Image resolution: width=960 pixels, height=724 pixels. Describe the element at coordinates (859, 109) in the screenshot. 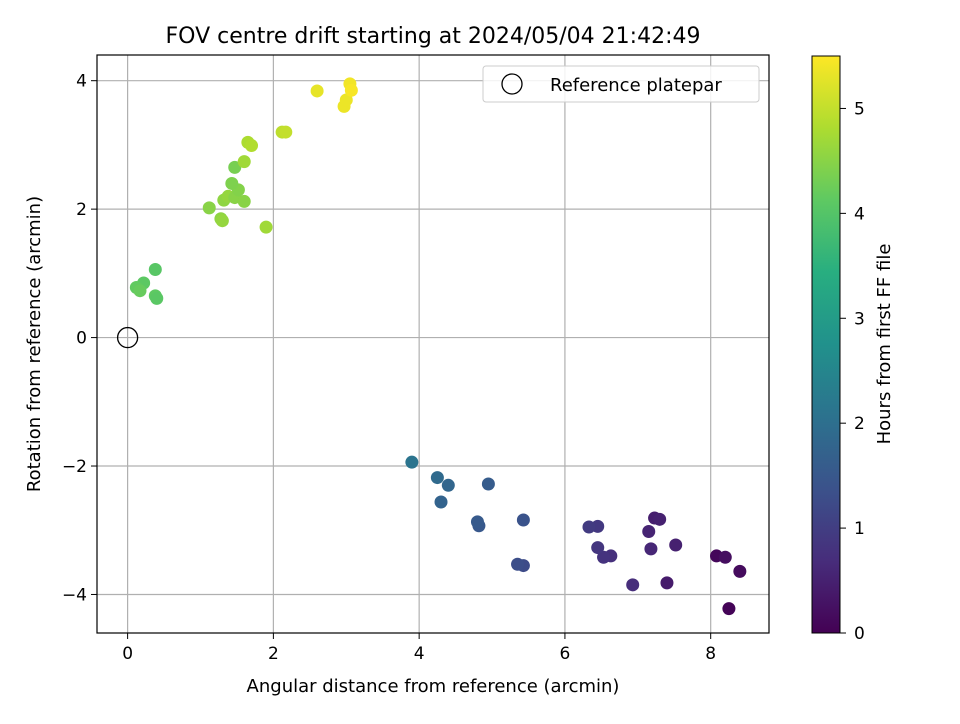

I see `colorbar-tick-label: 5` at that location.